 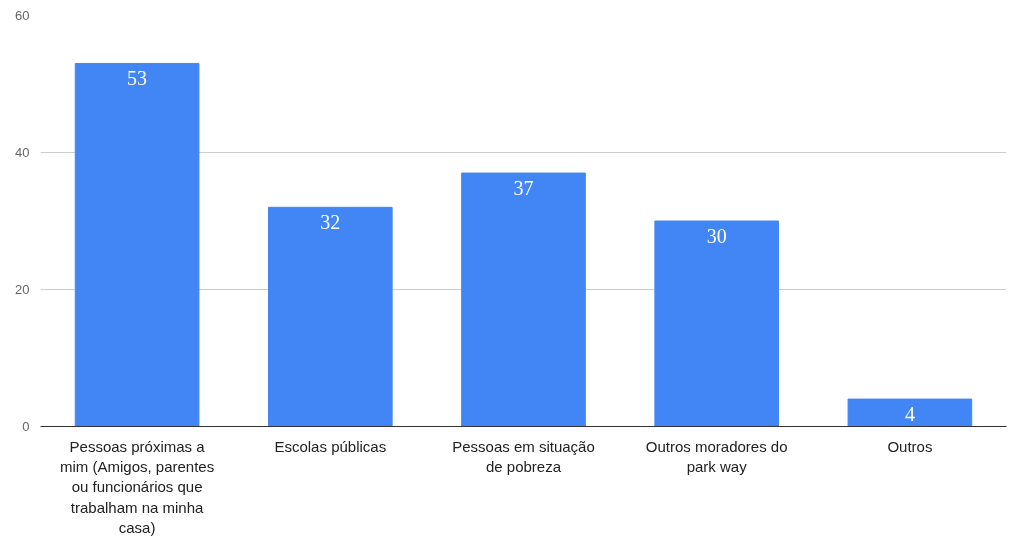 I want to click on data-label: 30, so click(x=716, y=236).